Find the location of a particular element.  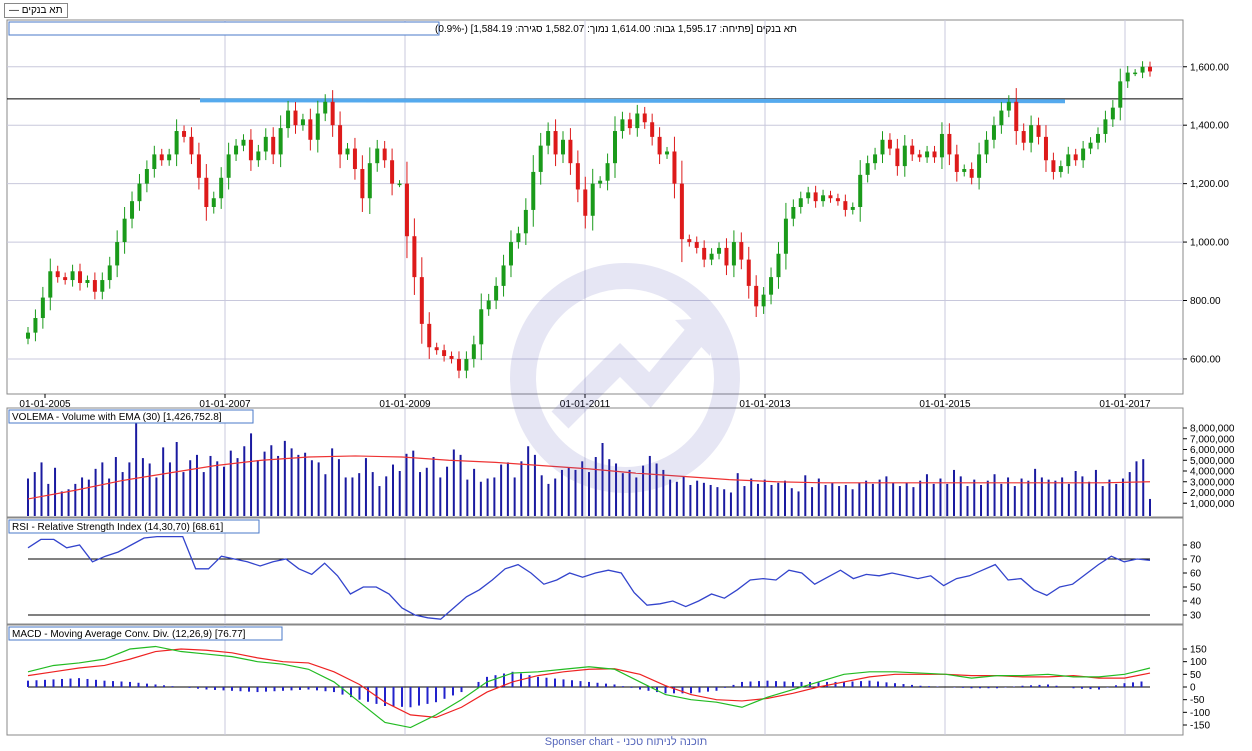

x-tick-label: 01-01-2011 is located at coordinates (585, 404).